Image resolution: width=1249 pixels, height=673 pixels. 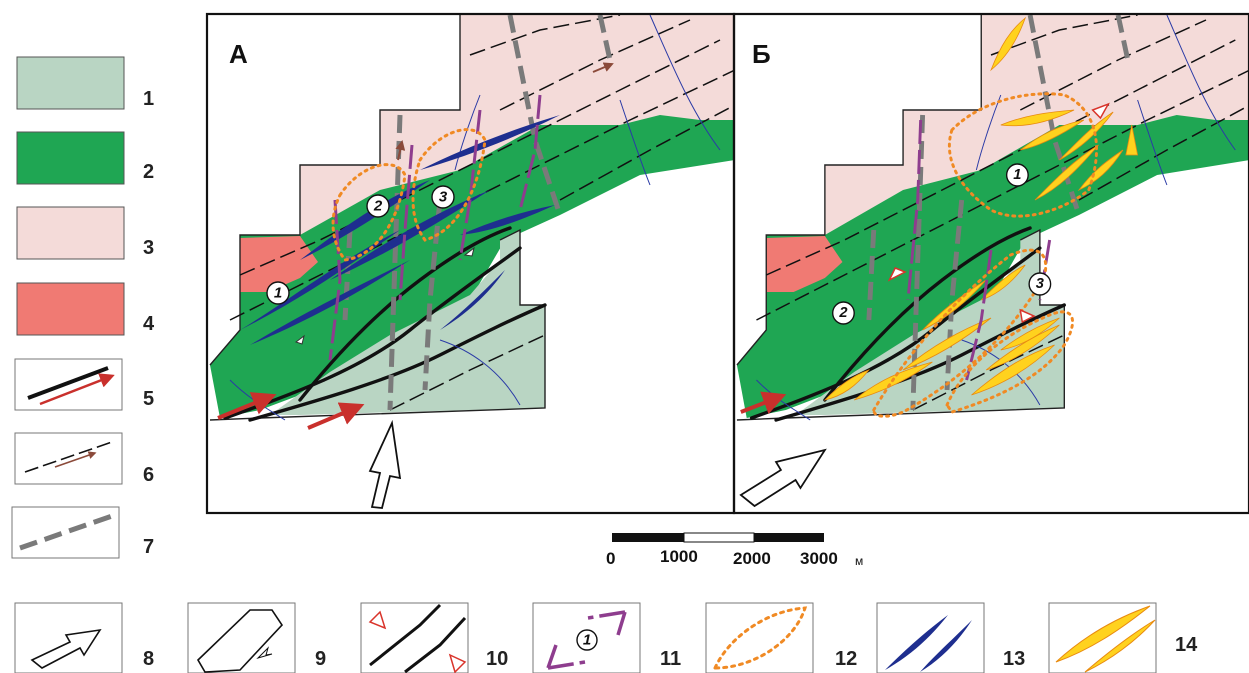 I want to click on legend-11-zone-number: 1, so click(x=587, y=640).